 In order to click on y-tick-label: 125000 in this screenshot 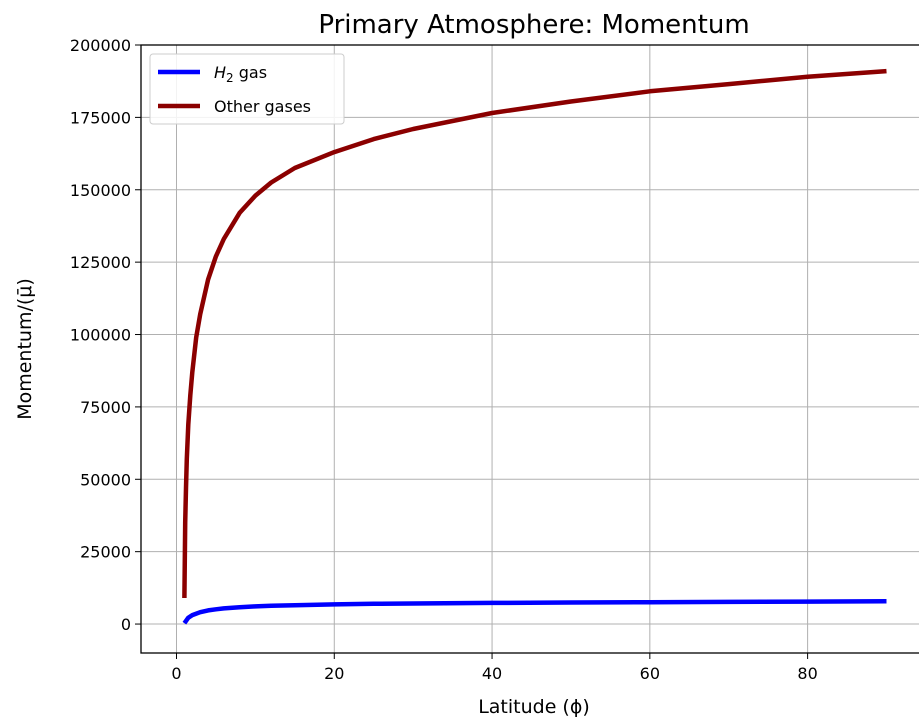, I will do `click(100, 262)`.